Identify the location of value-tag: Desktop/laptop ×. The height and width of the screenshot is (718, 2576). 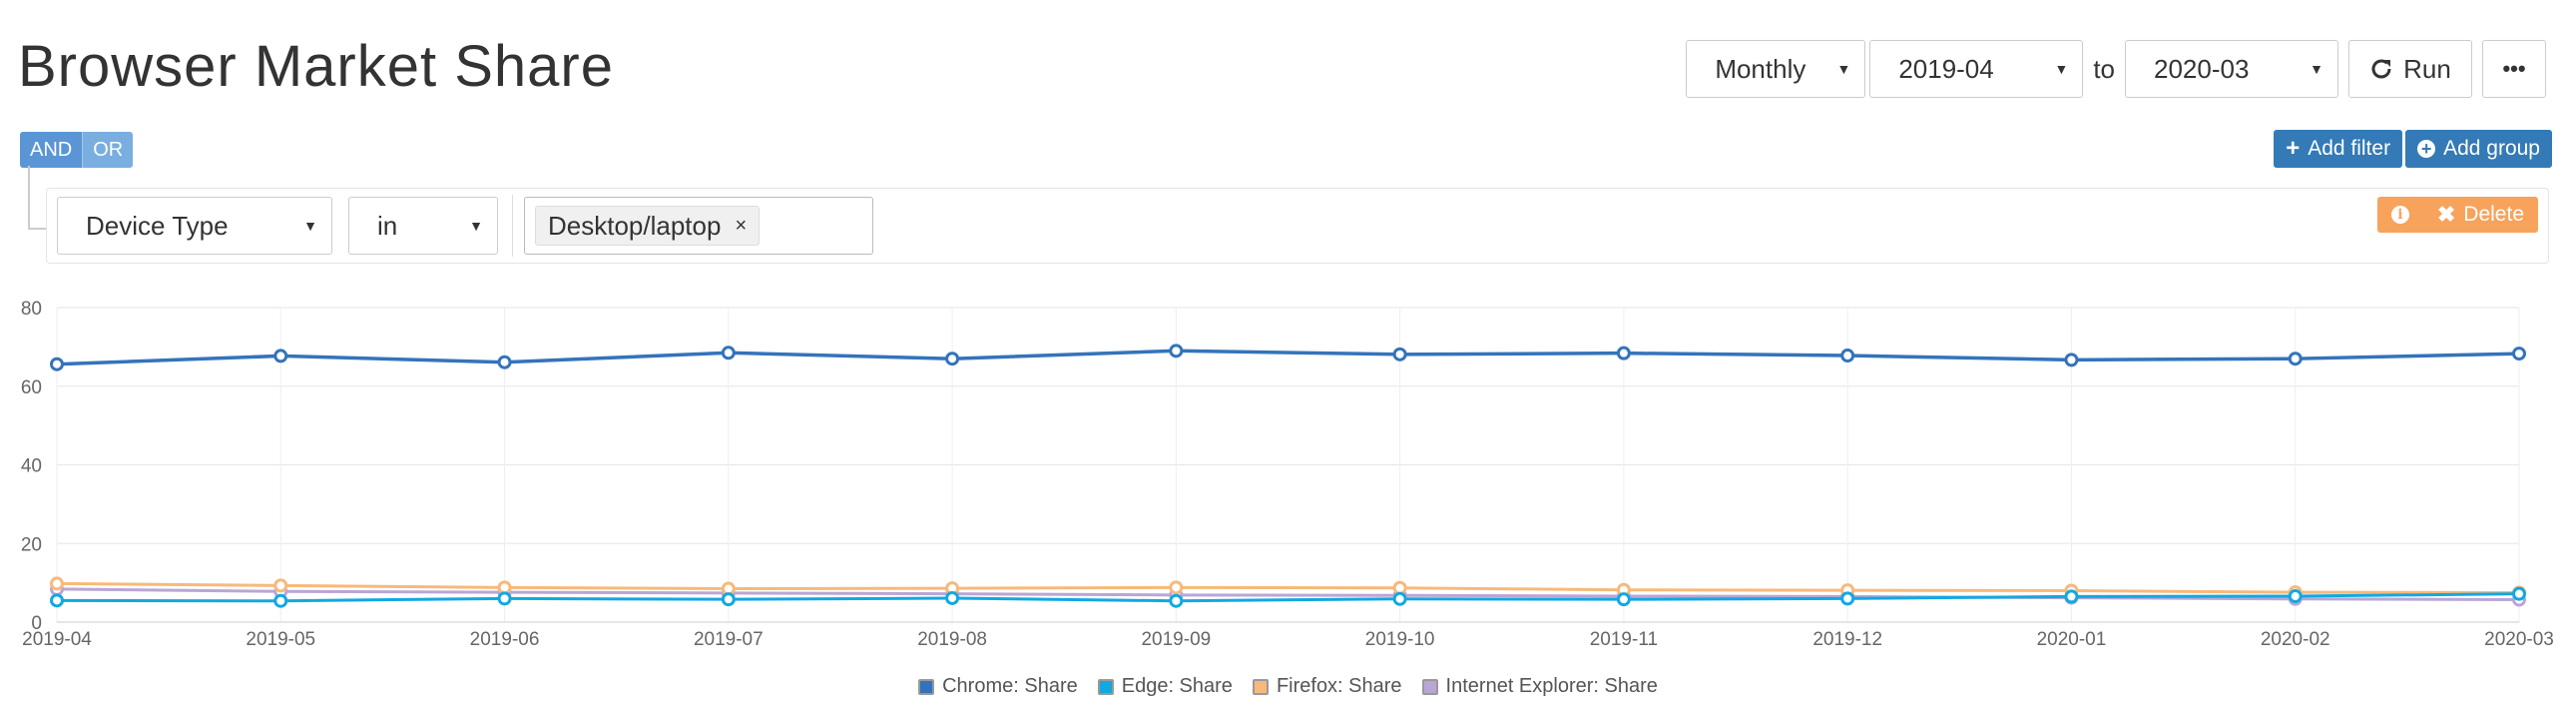
(648, 226).